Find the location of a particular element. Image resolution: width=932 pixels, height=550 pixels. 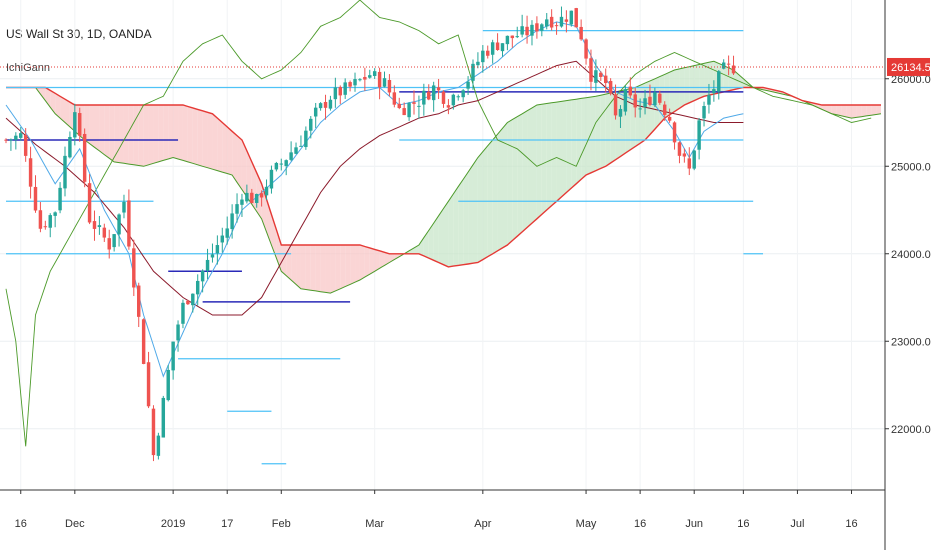

time-tick-label: Dec is located at coordinates (75, 524).